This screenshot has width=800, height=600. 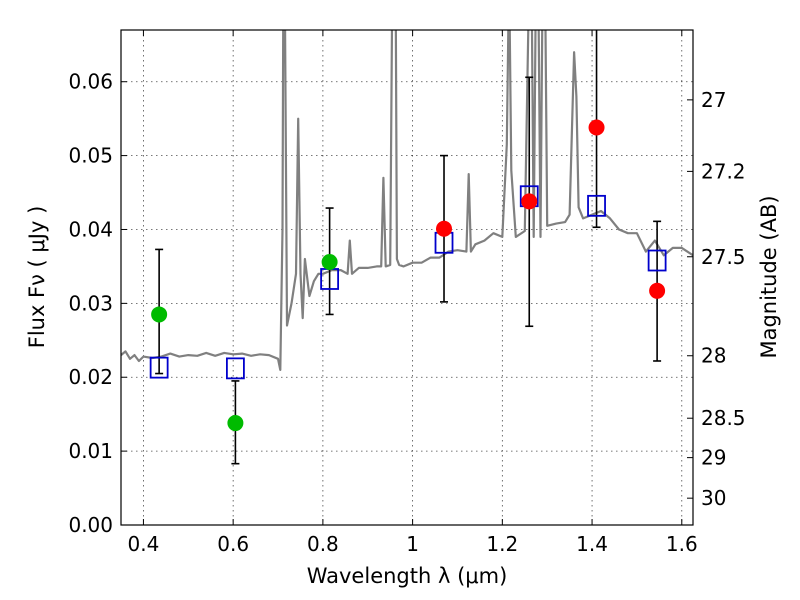 I want to click on y-tick-label: 0.00, so click(x=90, y=525).